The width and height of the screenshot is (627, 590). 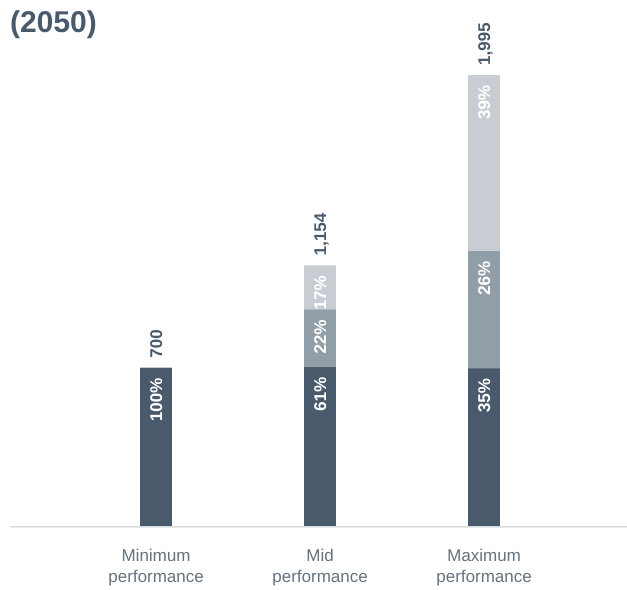 I want to click on x-tick-label: Maximum performance, so click(x=484, y=566).